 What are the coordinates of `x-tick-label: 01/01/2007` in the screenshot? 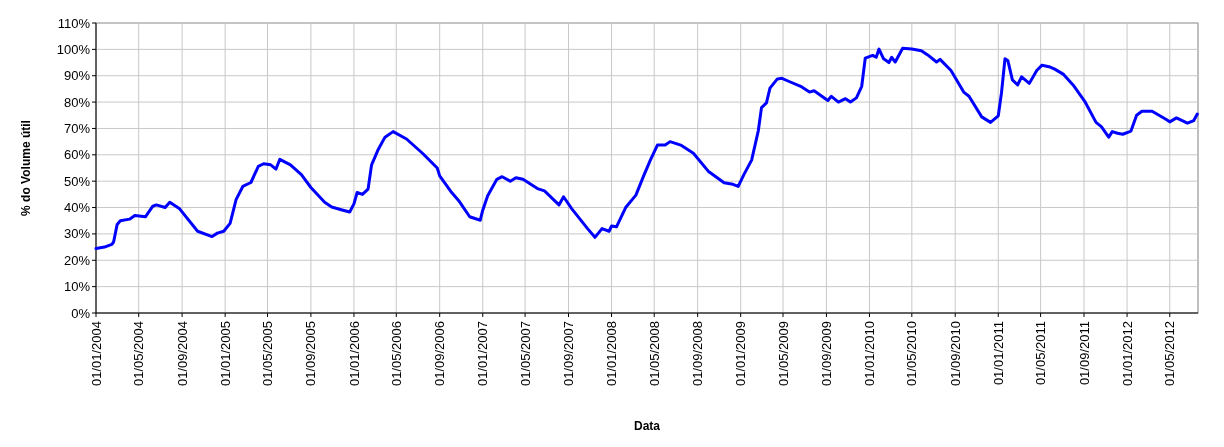 It's located at (483, 354).